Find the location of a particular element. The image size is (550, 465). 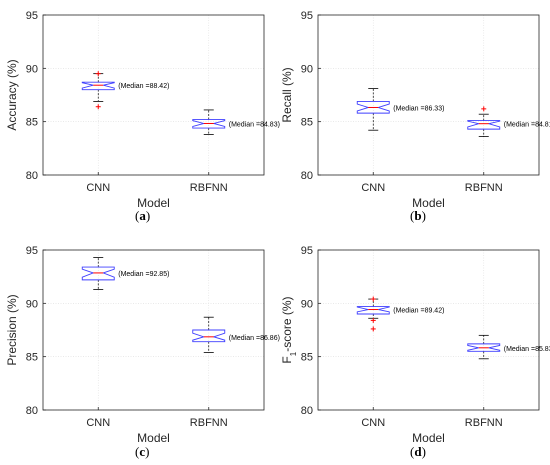

y-axis-label: Recall (%) is located at coordinates (287, 94).